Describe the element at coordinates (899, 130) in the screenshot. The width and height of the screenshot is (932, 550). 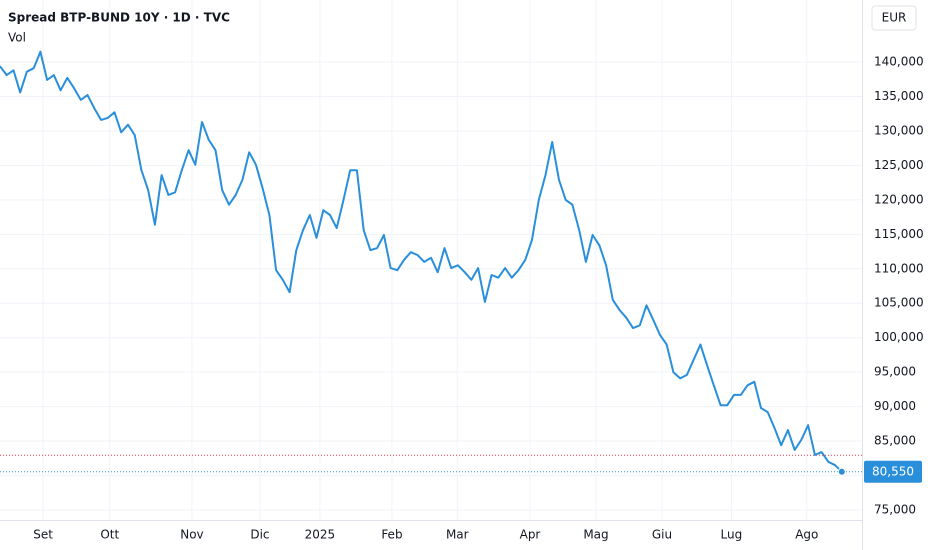
I see `y-tick-label: 130,000` at that location.